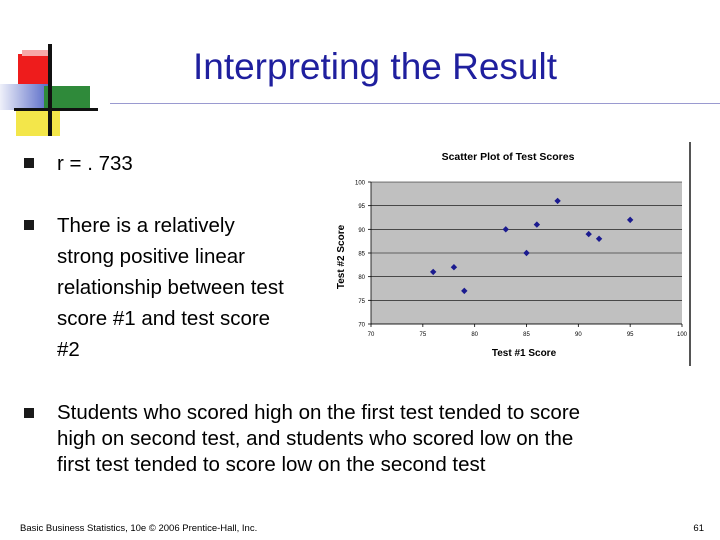  Describe the element at coordinates (508, 157) in the screenshot. I see `chart-title: Scatter Plot of Test Scores` at that location.